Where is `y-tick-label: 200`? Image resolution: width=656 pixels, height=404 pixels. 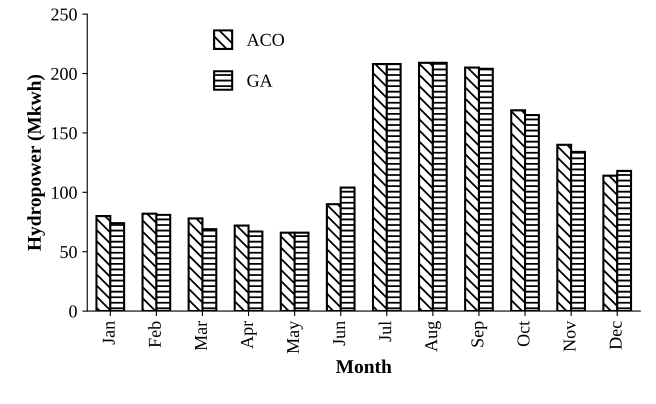
y-tick-label: 200 is located at coordinates (64, 74).